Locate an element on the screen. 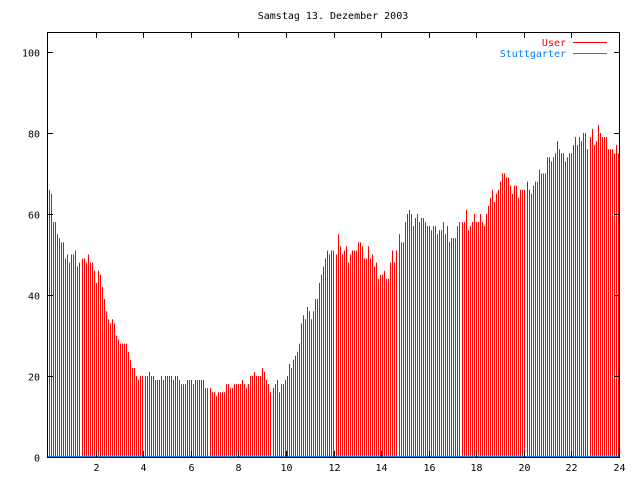 The image size is (640, 480). y-tick-label: 100 is located at coordinates (31, 54).